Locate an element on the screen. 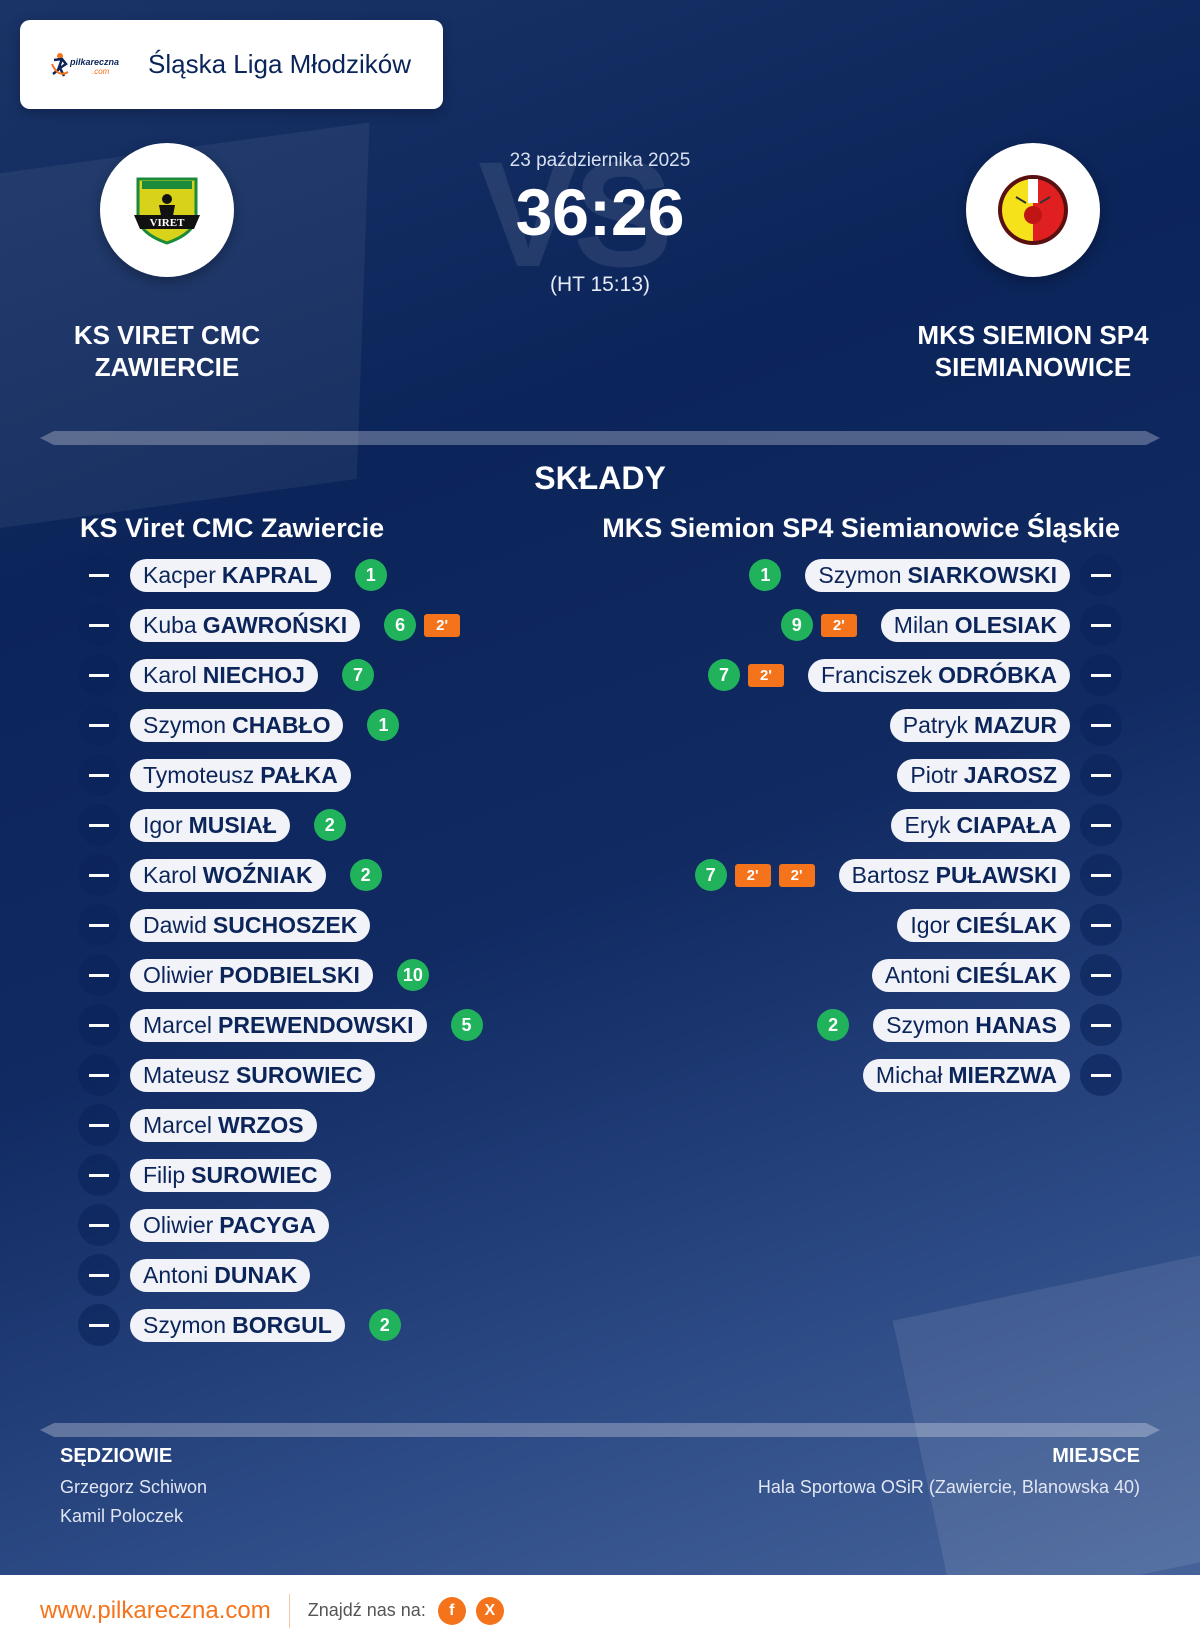 This screenshot has height=1646, width=1200. player-name: Marcel PREWENDOWSKI is located at coordinates (278, 1025).